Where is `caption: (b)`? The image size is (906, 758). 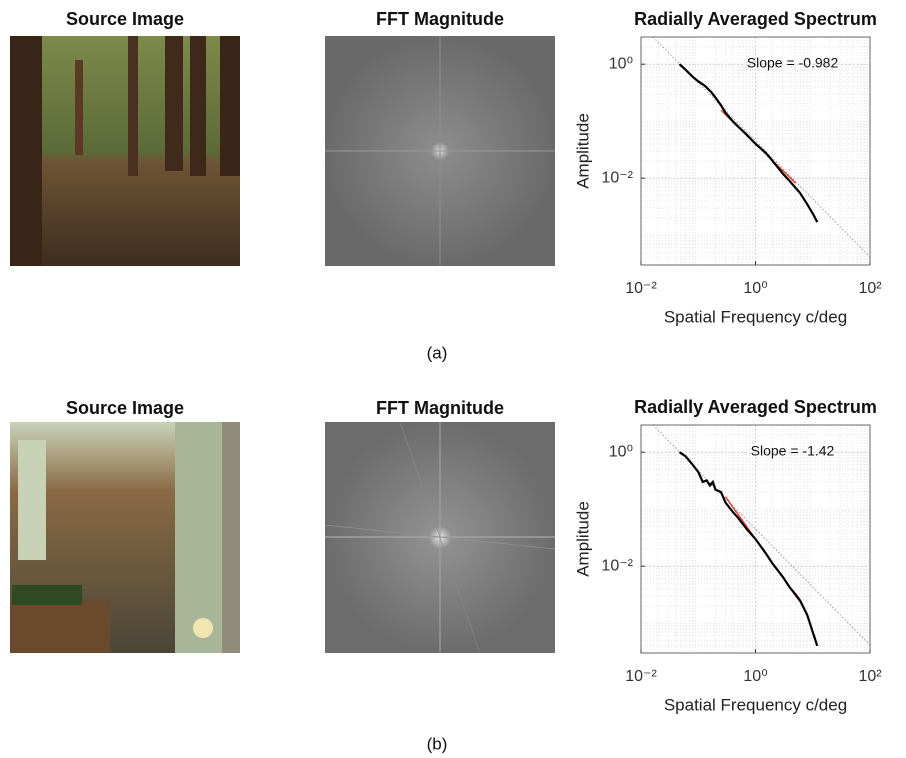
caption: (b) is located at coordinates (437, 743).